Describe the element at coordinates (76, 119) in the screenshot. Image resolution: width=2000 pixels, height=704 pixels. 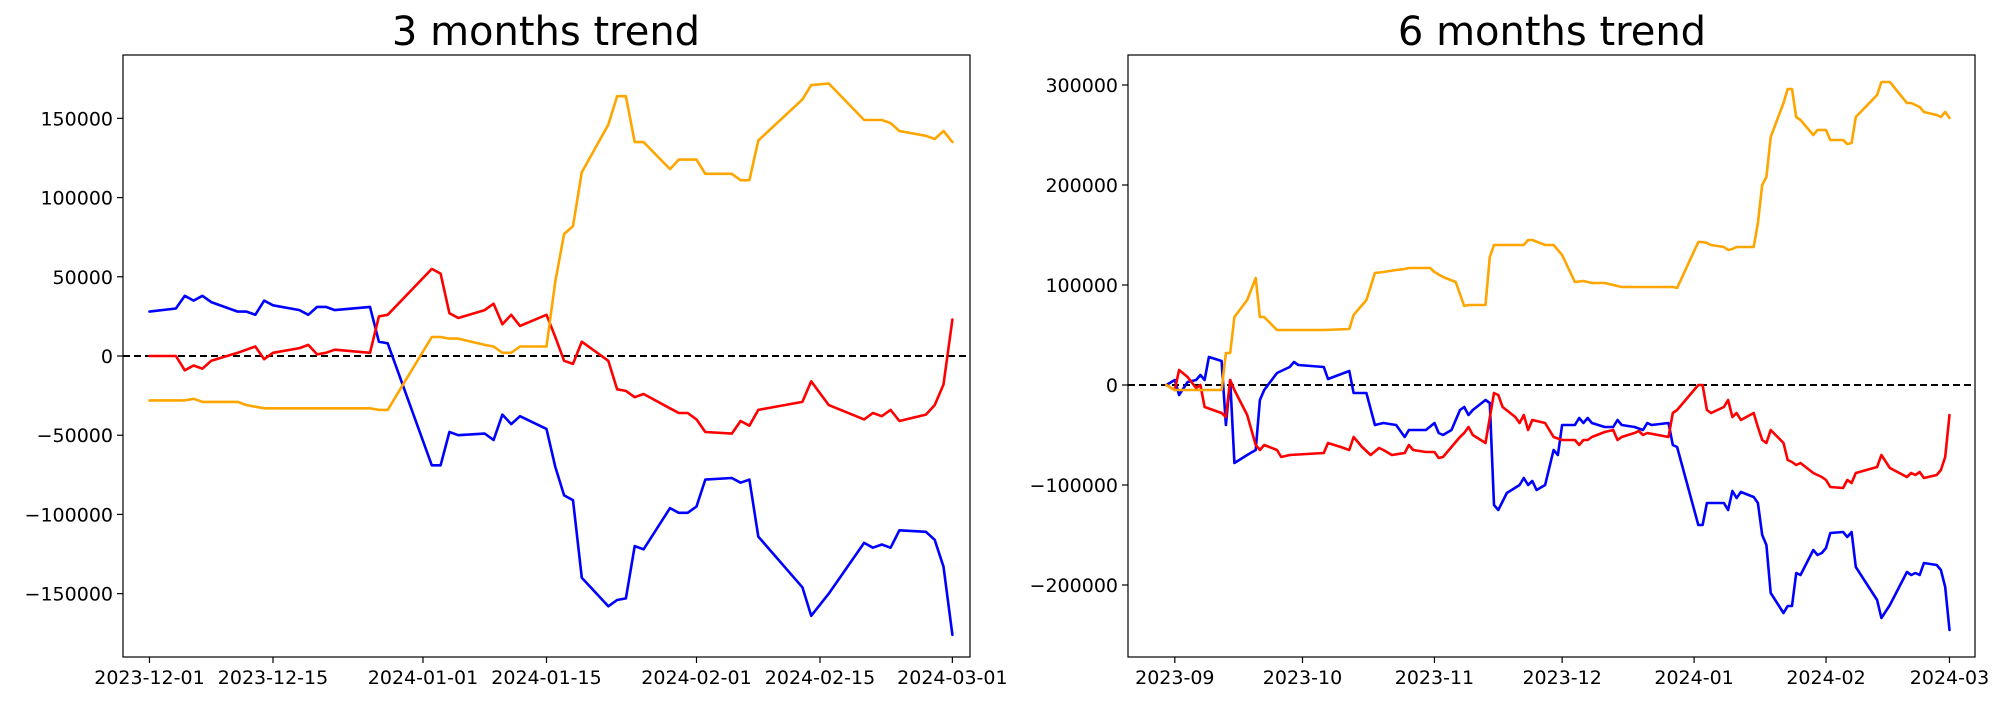
I see `y-tick-label: 150000` at that location.